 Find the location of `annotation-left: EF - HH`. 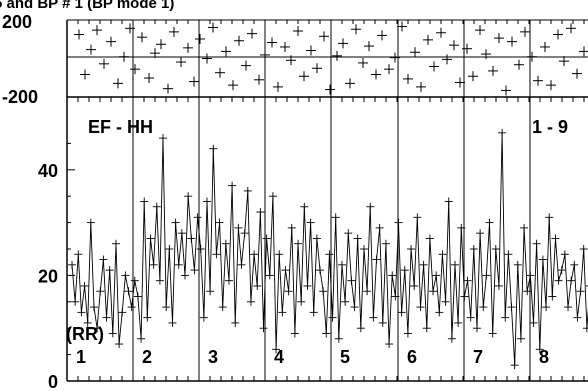

annotation-left: EF - HH is located at coordinates (120, 127).